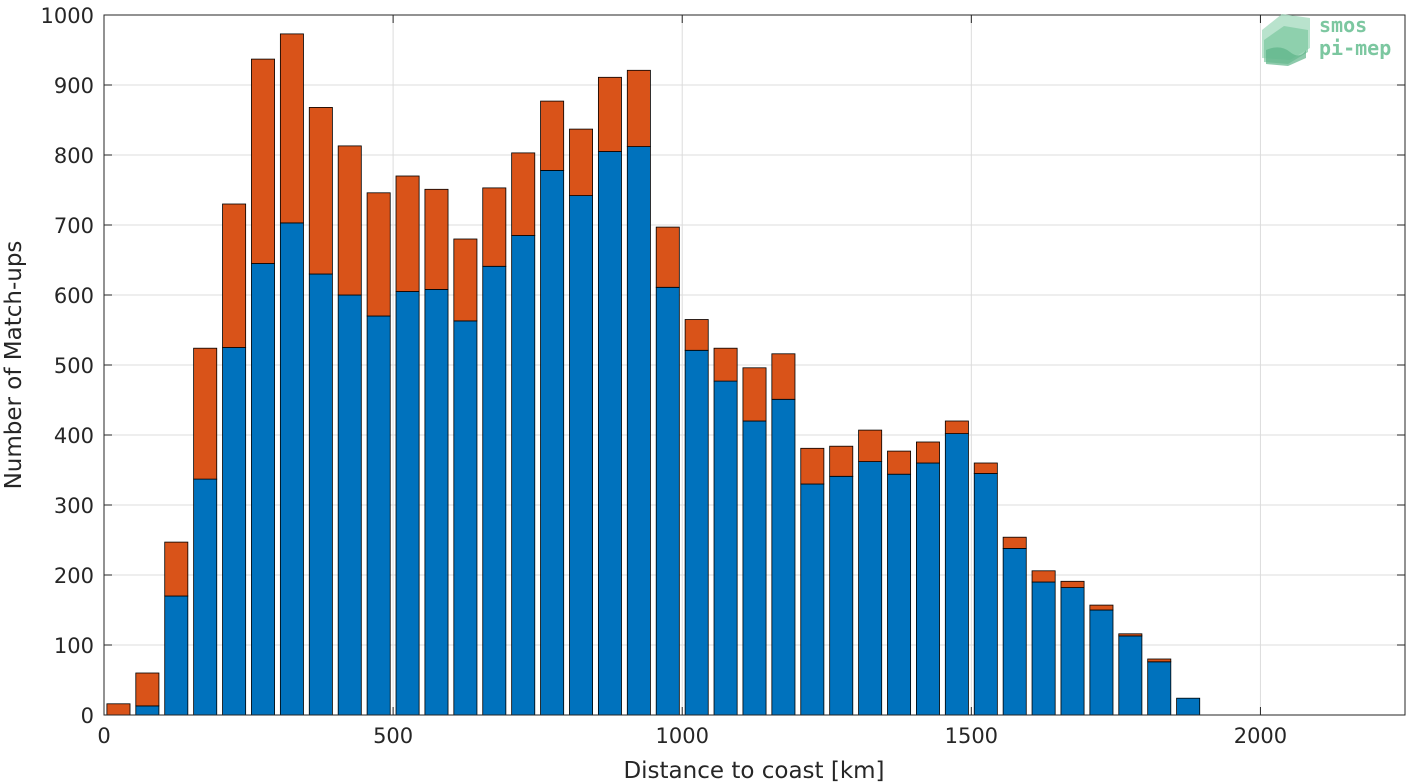 This screenshot has height=783, width=1406. What do you see at coordinates (393, 736) in the screenshot?
I see `x-tick-label: 500` at bounding box center [393, 736].